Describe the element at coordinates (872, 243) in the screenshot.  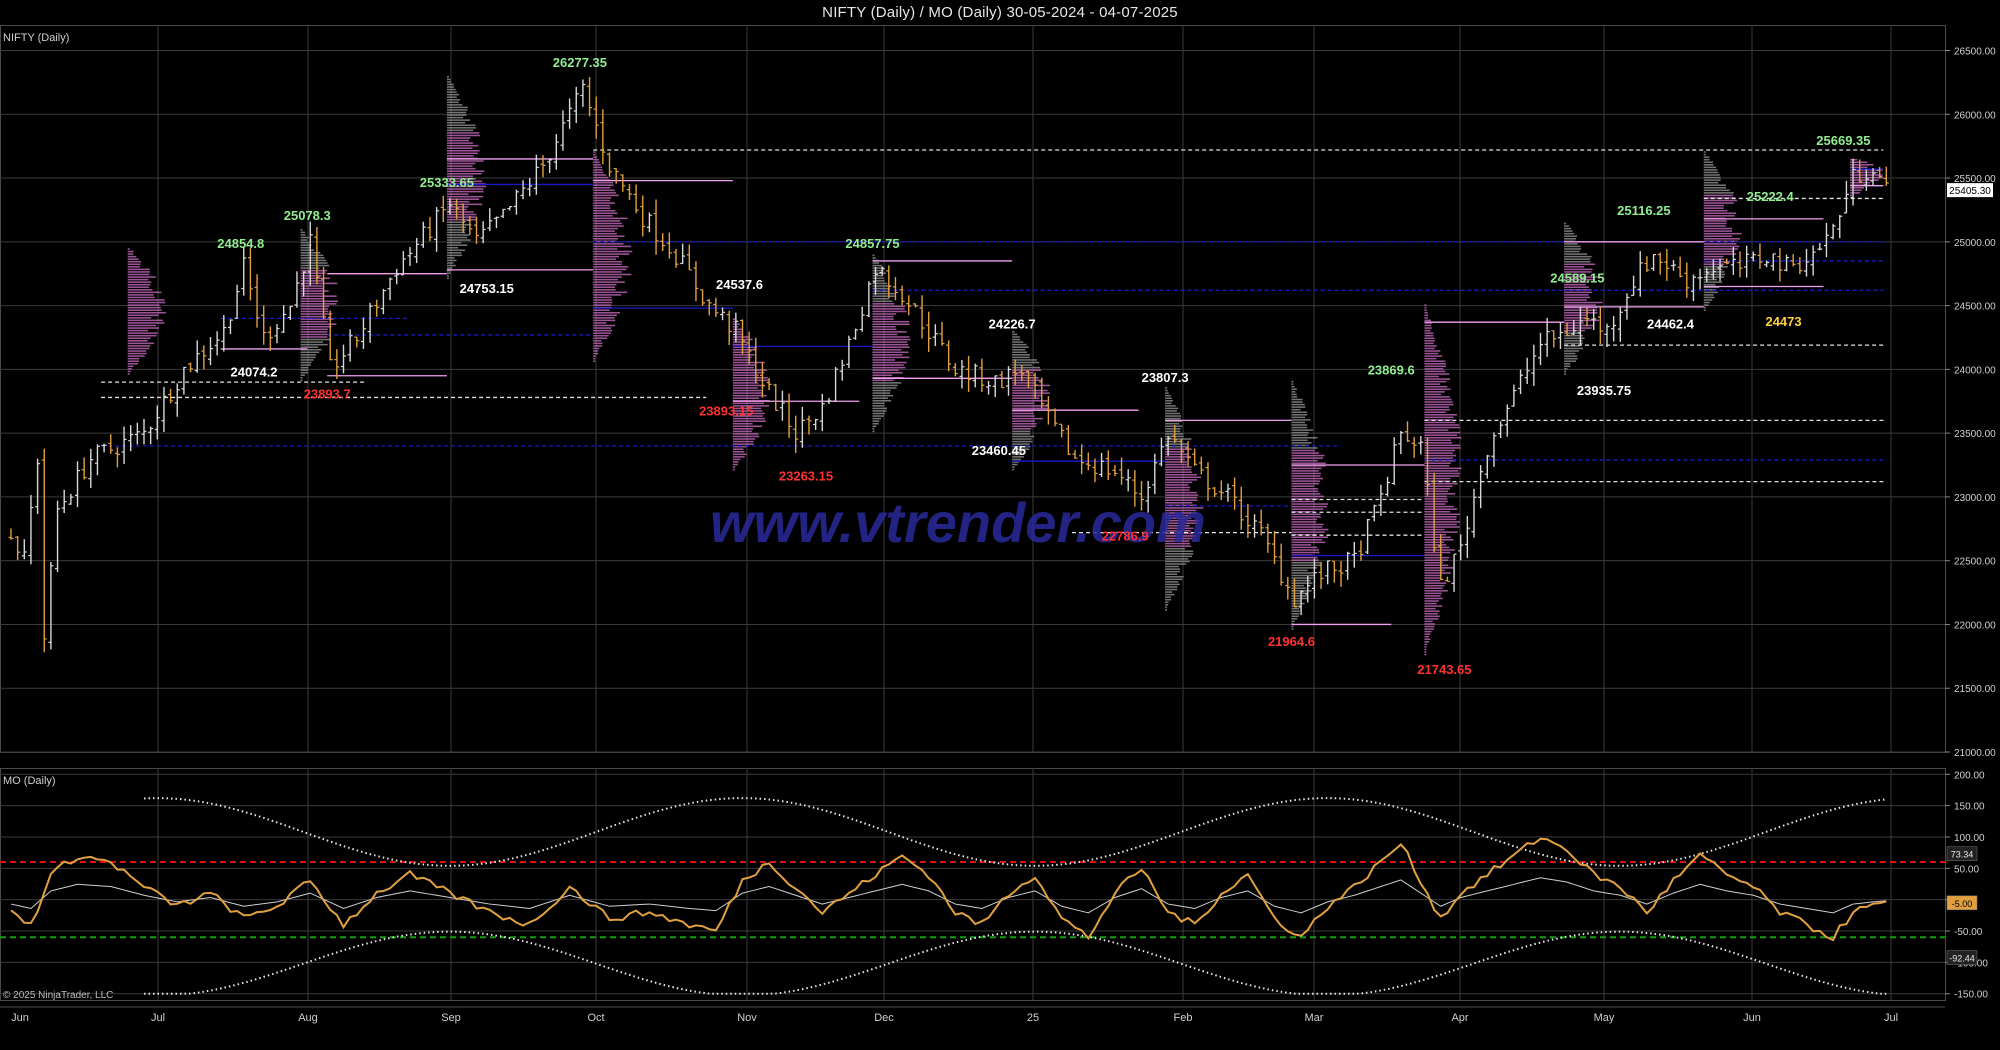
I see `annotation-label: 24857.75` at that location.